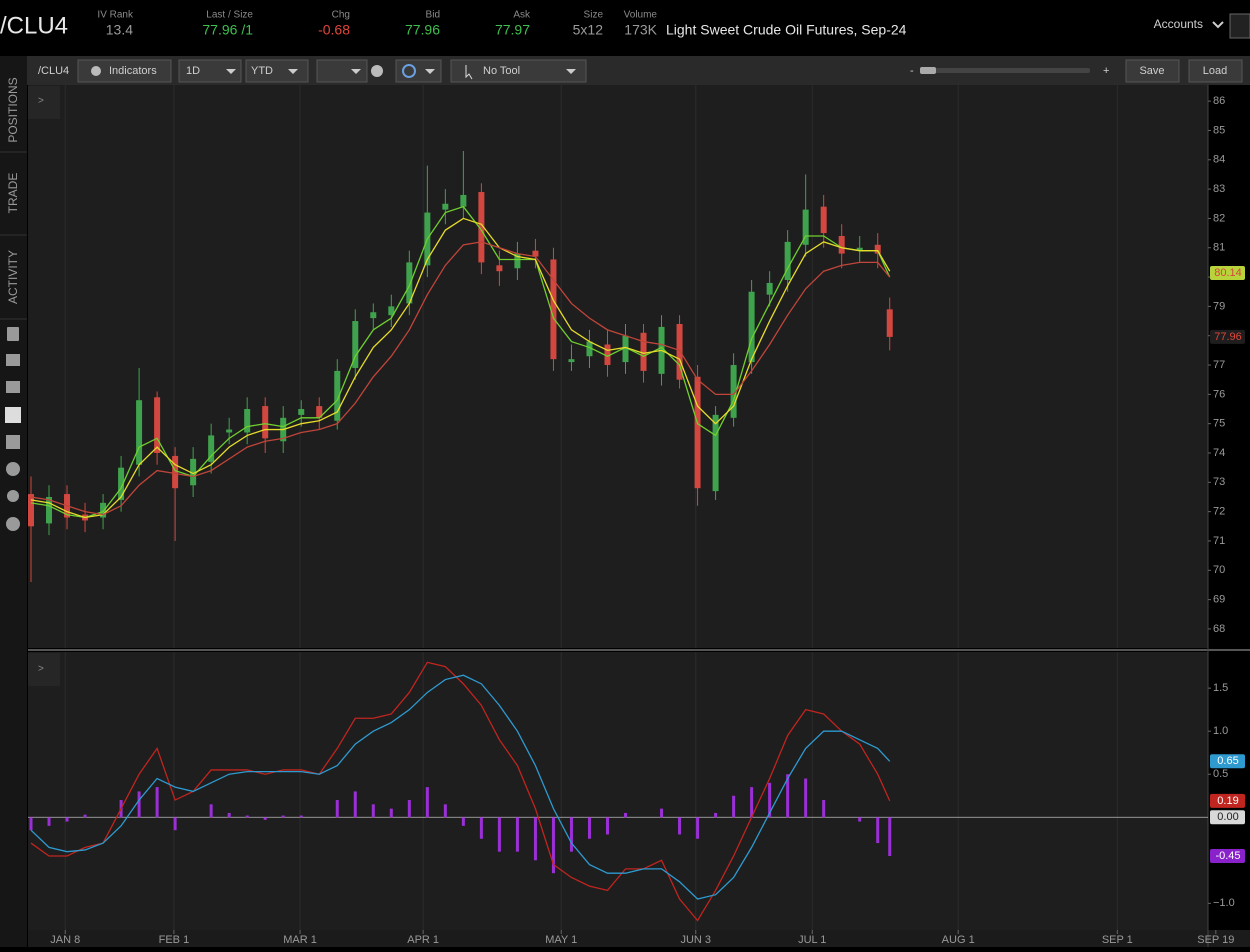 The image size is (1250, 952). What do you see at coordinates (1219, 394) in the screenshot?
I see `y-tick-label: 76` at bounding box center [1219, 394].